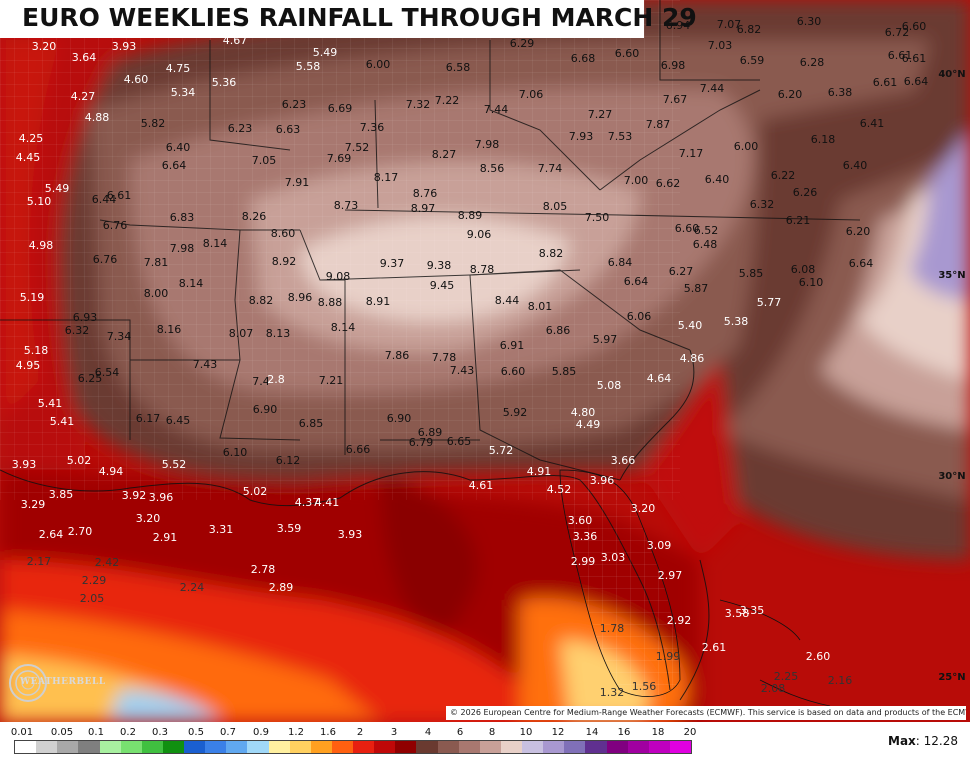 The width and height of the screenshot is (970, 757). Describe the element at coordinates (178, 68) in the screenshot. I see `rainfall-value: 4.75` at that location.